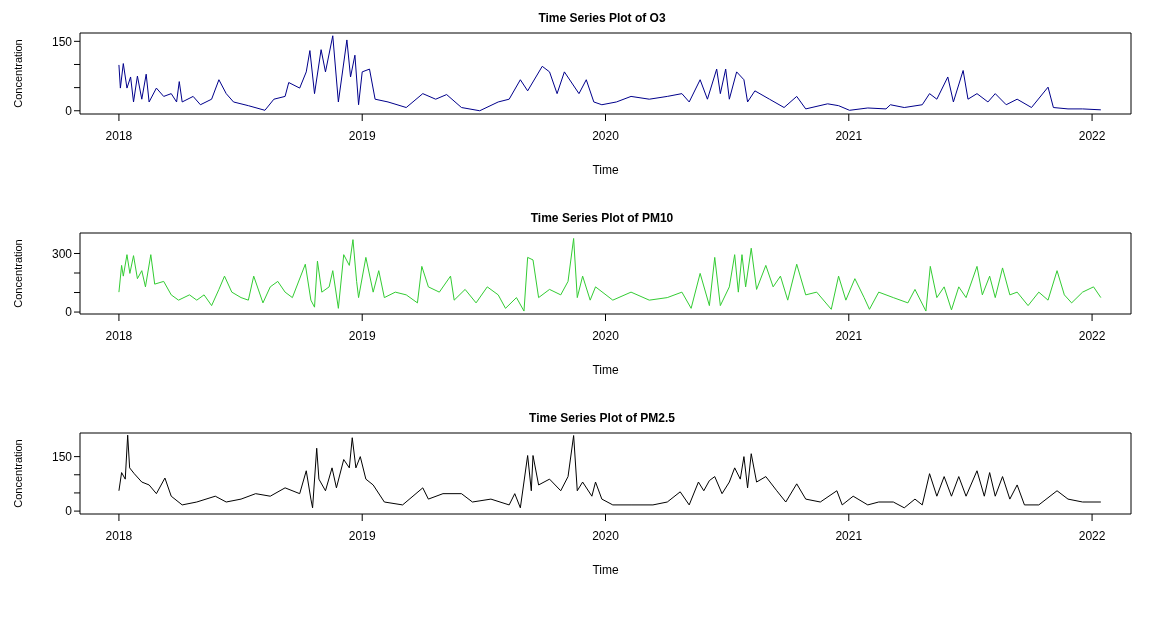 This screenshot has width=1152, height=623. Describe the element at coordinates (602, 218) in the screenshot. I see `chart-title: Time Series Plot of PM10` at that location.